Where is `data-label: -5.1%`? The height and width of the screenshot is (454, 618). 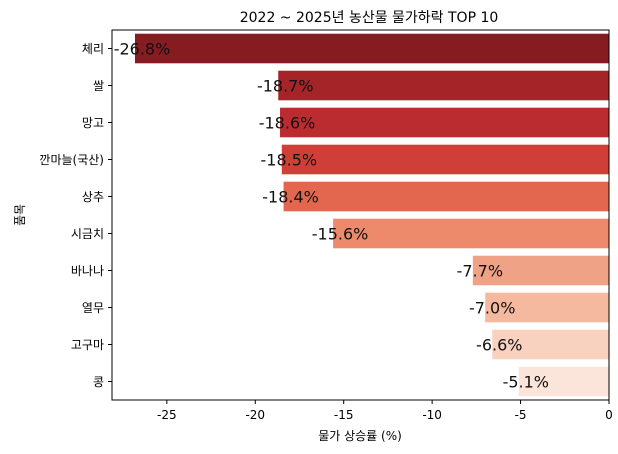
data-label: -5.1% is located at coordinates (526, 382).